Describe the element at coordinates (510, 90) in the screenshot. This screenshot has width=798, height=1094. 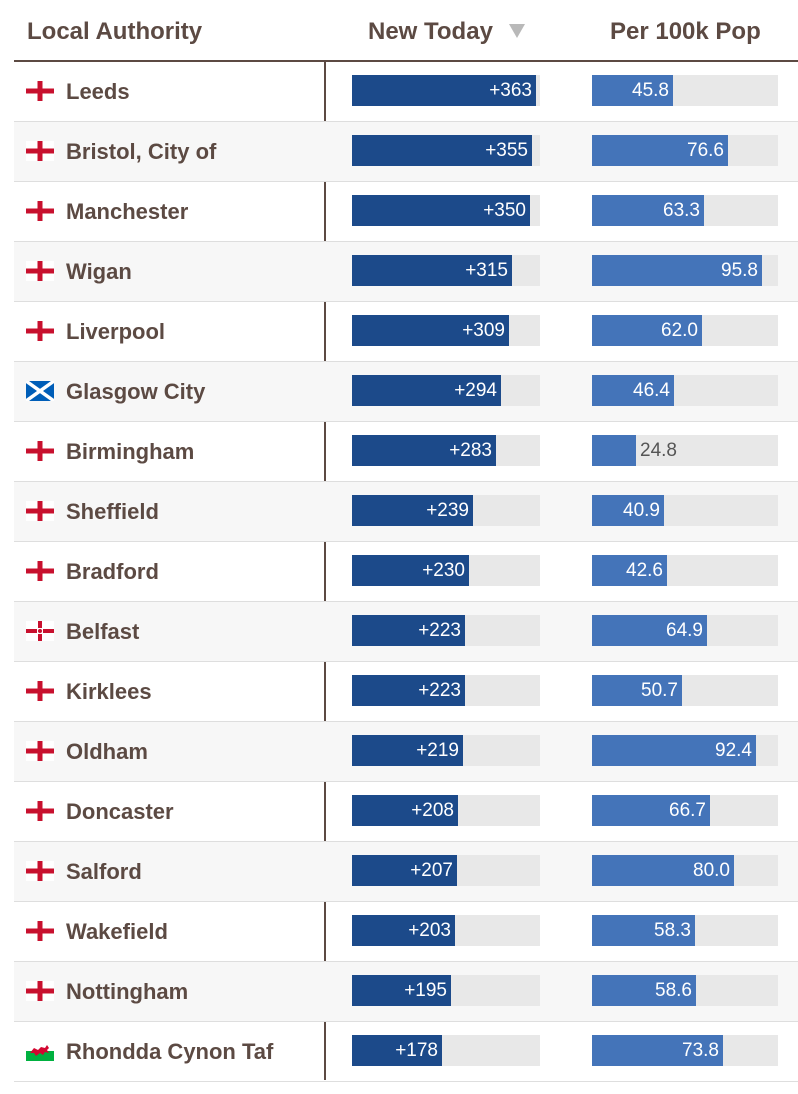
I see `new-today-value: +363` at that location.